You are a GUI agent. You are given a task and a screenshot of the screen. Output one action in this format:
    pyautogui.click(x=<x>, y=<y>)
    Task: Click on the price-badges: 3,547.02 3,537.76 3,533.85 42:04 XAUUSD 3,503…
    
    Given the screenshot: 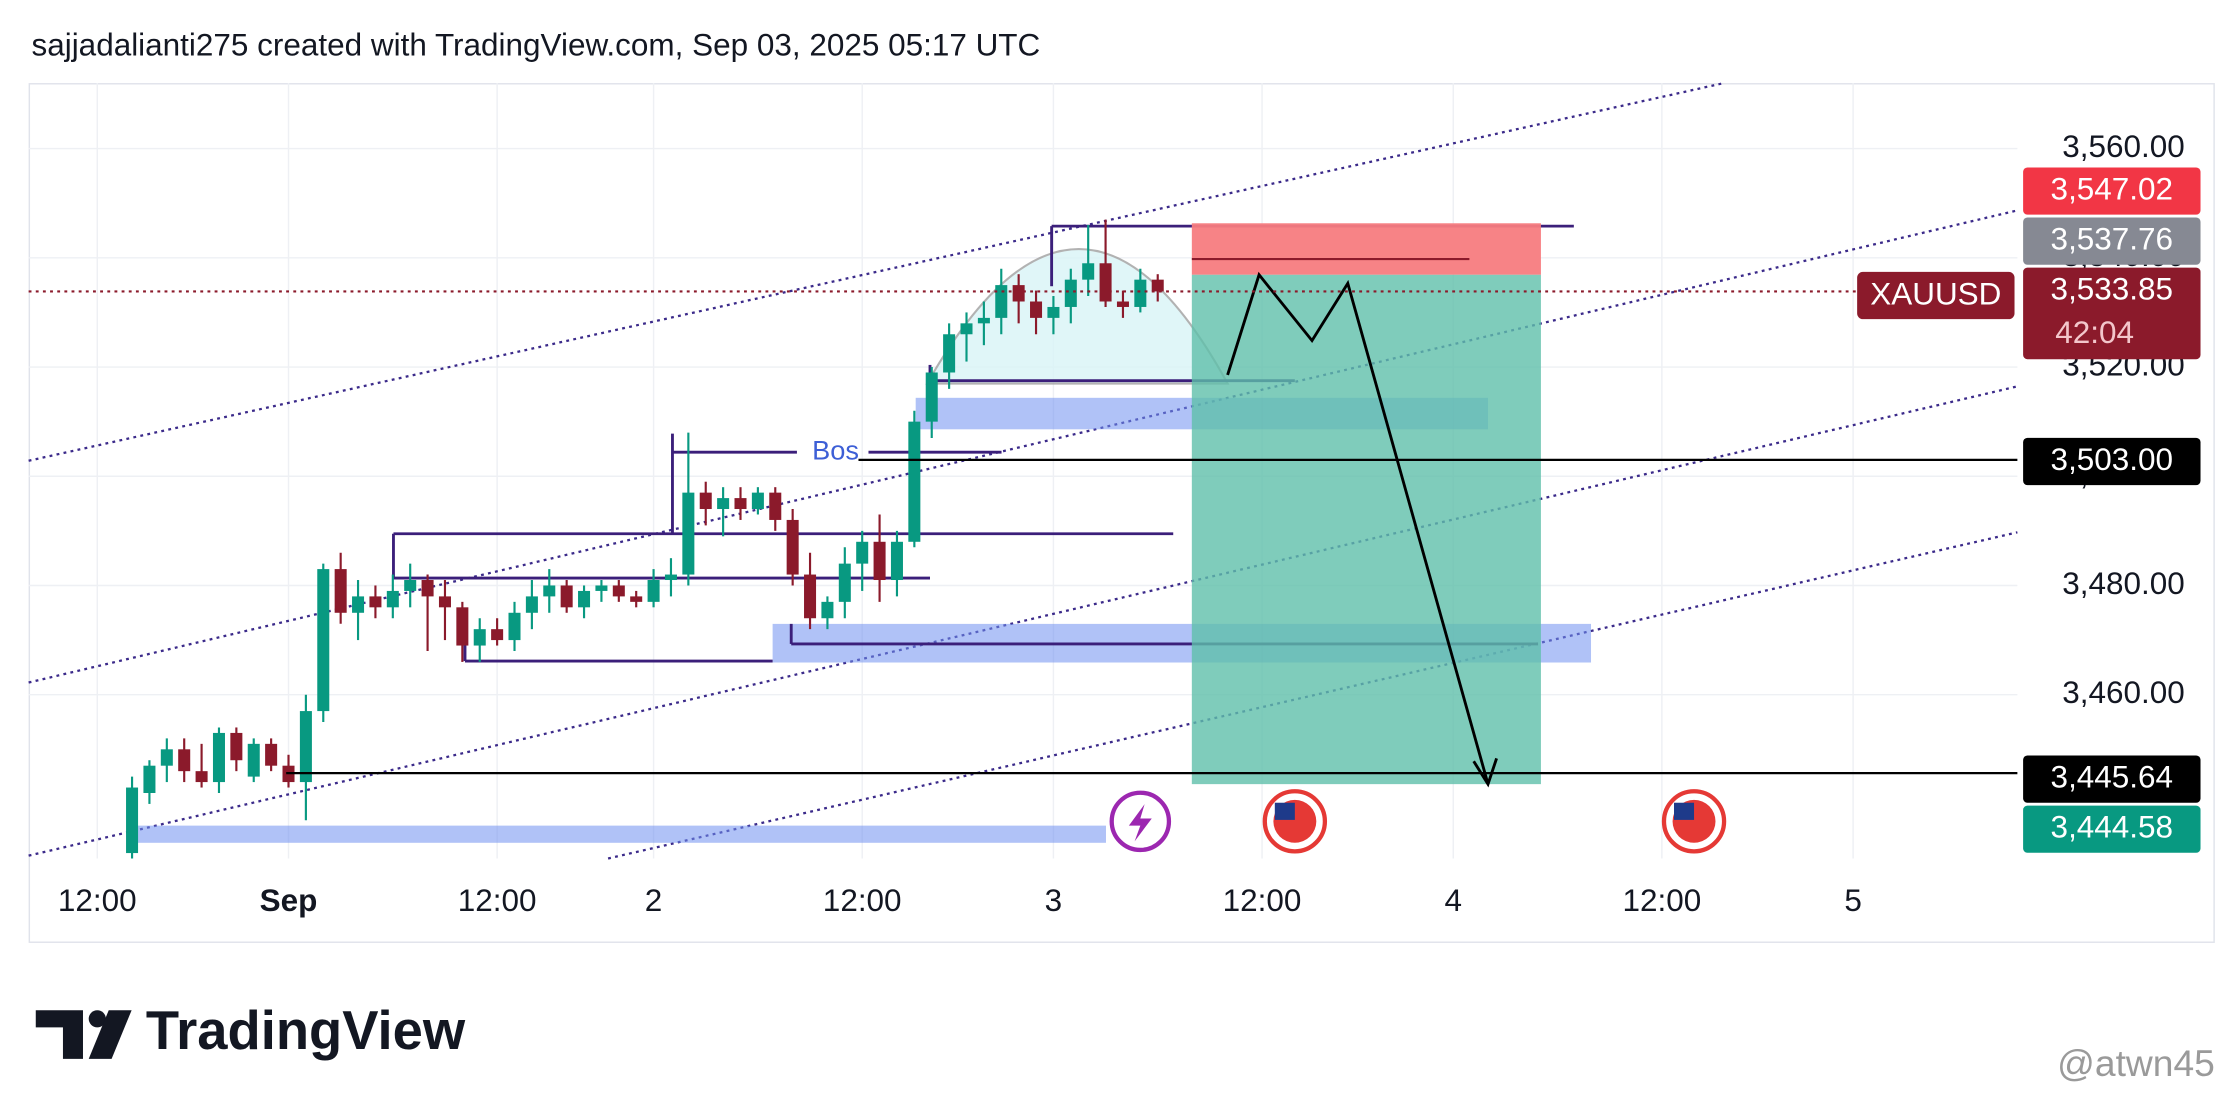 What is the action you would take?
    pyautogui.click(x=2029, y=510)
    